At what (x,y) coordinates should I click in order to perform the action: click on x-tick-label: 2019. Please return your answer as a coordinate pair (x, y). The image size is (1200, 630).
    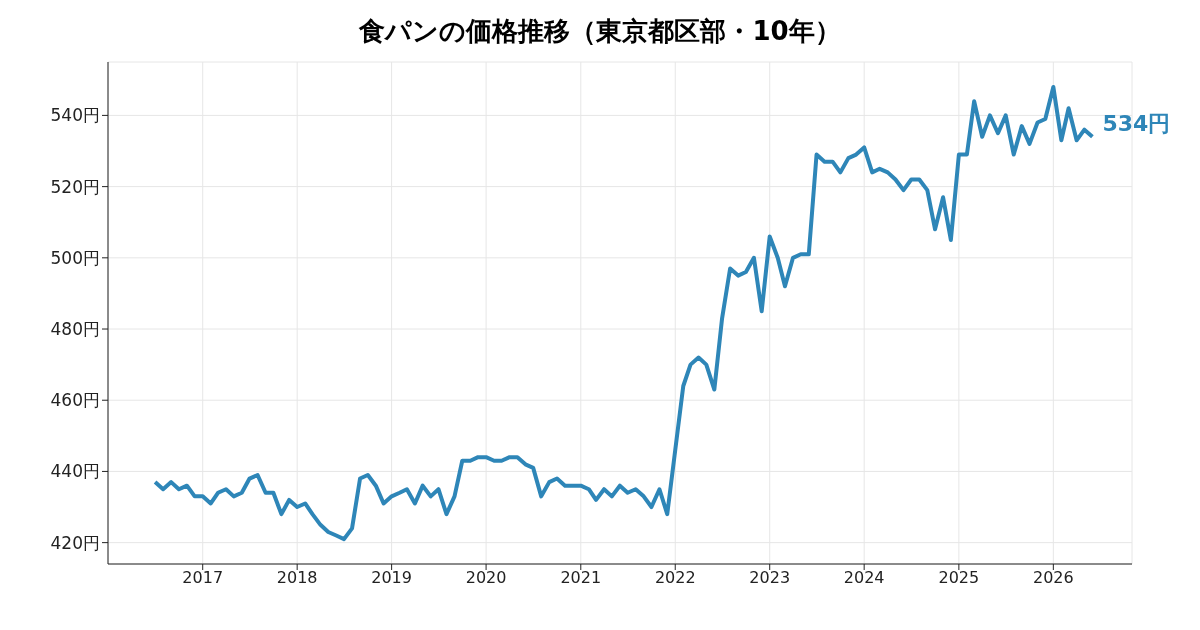
    Looking at the image, I should click on (391, 578).